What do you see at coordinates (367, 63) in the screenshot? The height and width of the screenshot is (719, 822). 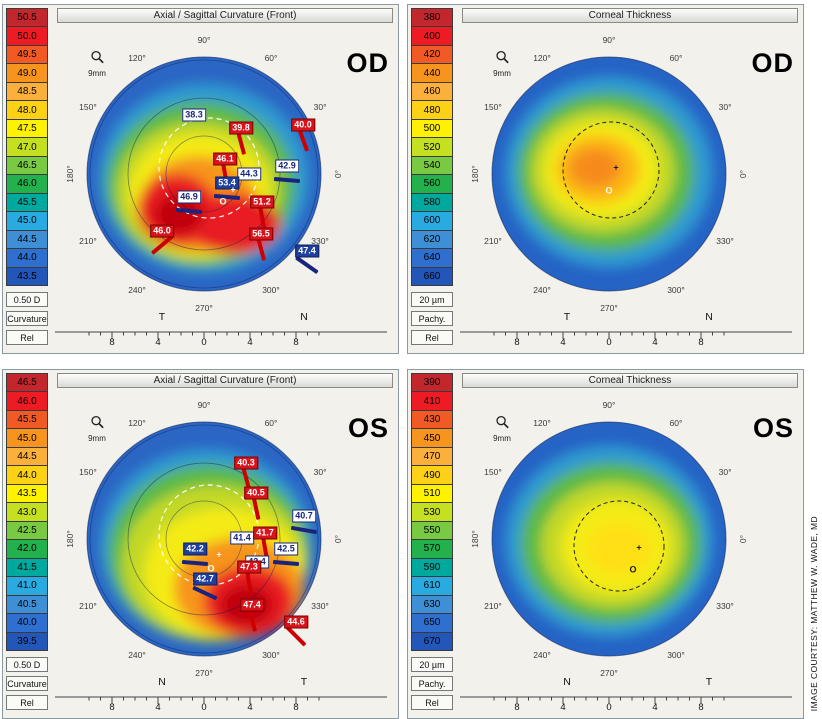 I see `eye-label: OD` at bounding box center [367, 63].